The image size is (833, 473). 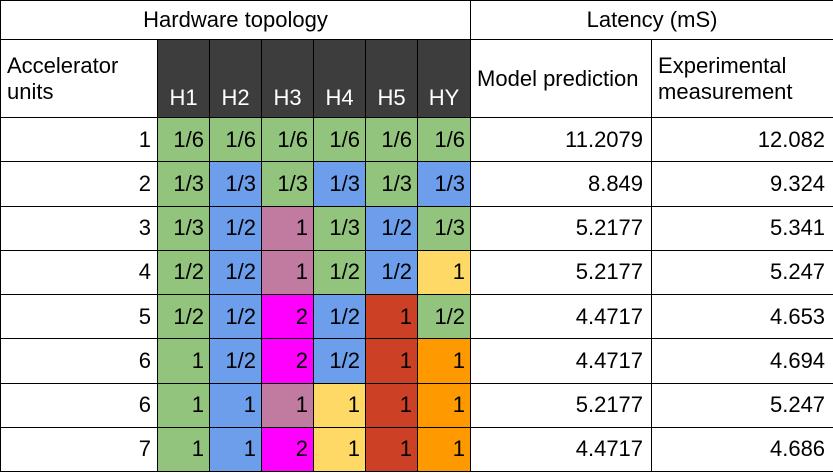 I want to click on accelerator-units-cell: 4, so click(x=79, y=272).